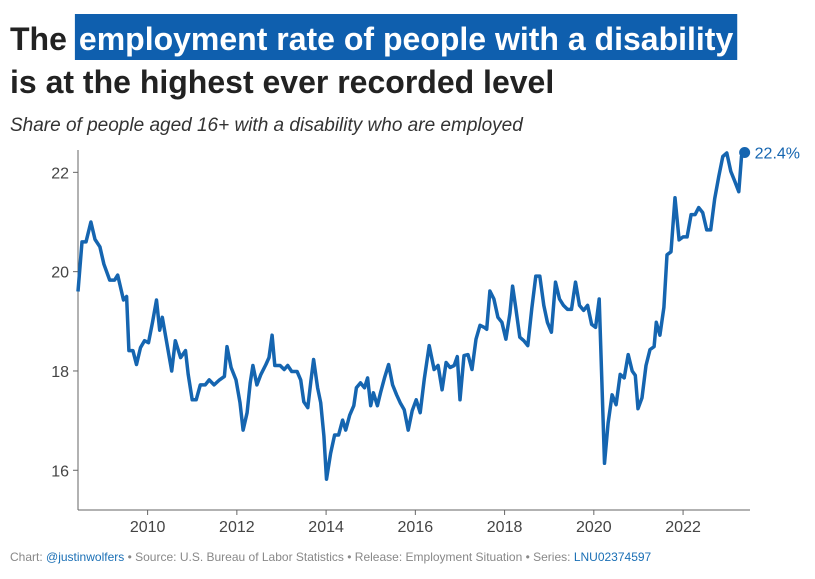 This screenshot has height=579, width=815. Describe the element at coordinates (60, 372) in the screenshot. I see `y-tick-label: 18` at that location.